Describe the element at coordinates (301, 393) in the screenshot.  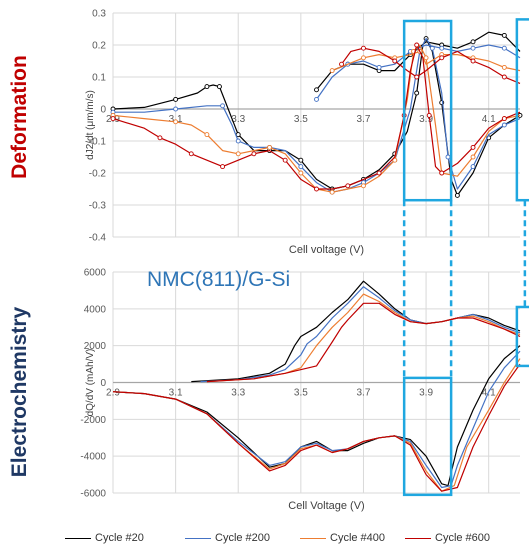
I see `dqdv-xtick-label: 3.5` at that location.